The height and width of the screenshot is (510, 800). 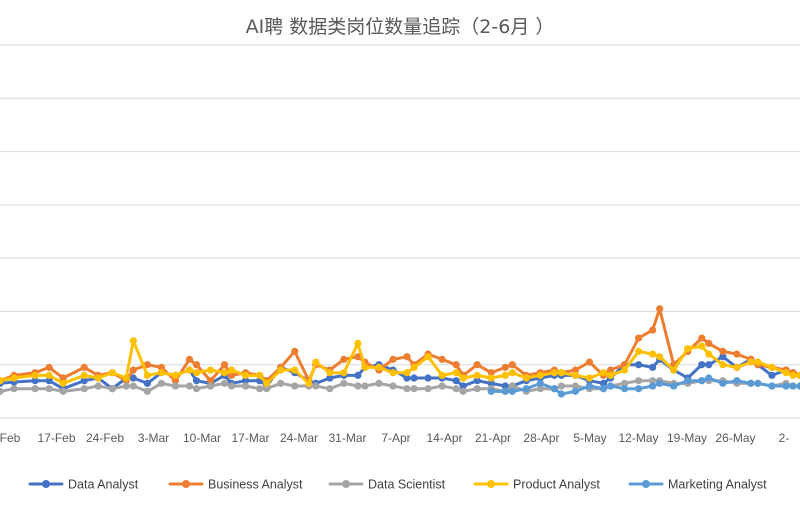 What do you see at coordinates (400, 362) in the screenshot?
I see `series-product-analyst` at bounding box center [400, 362].